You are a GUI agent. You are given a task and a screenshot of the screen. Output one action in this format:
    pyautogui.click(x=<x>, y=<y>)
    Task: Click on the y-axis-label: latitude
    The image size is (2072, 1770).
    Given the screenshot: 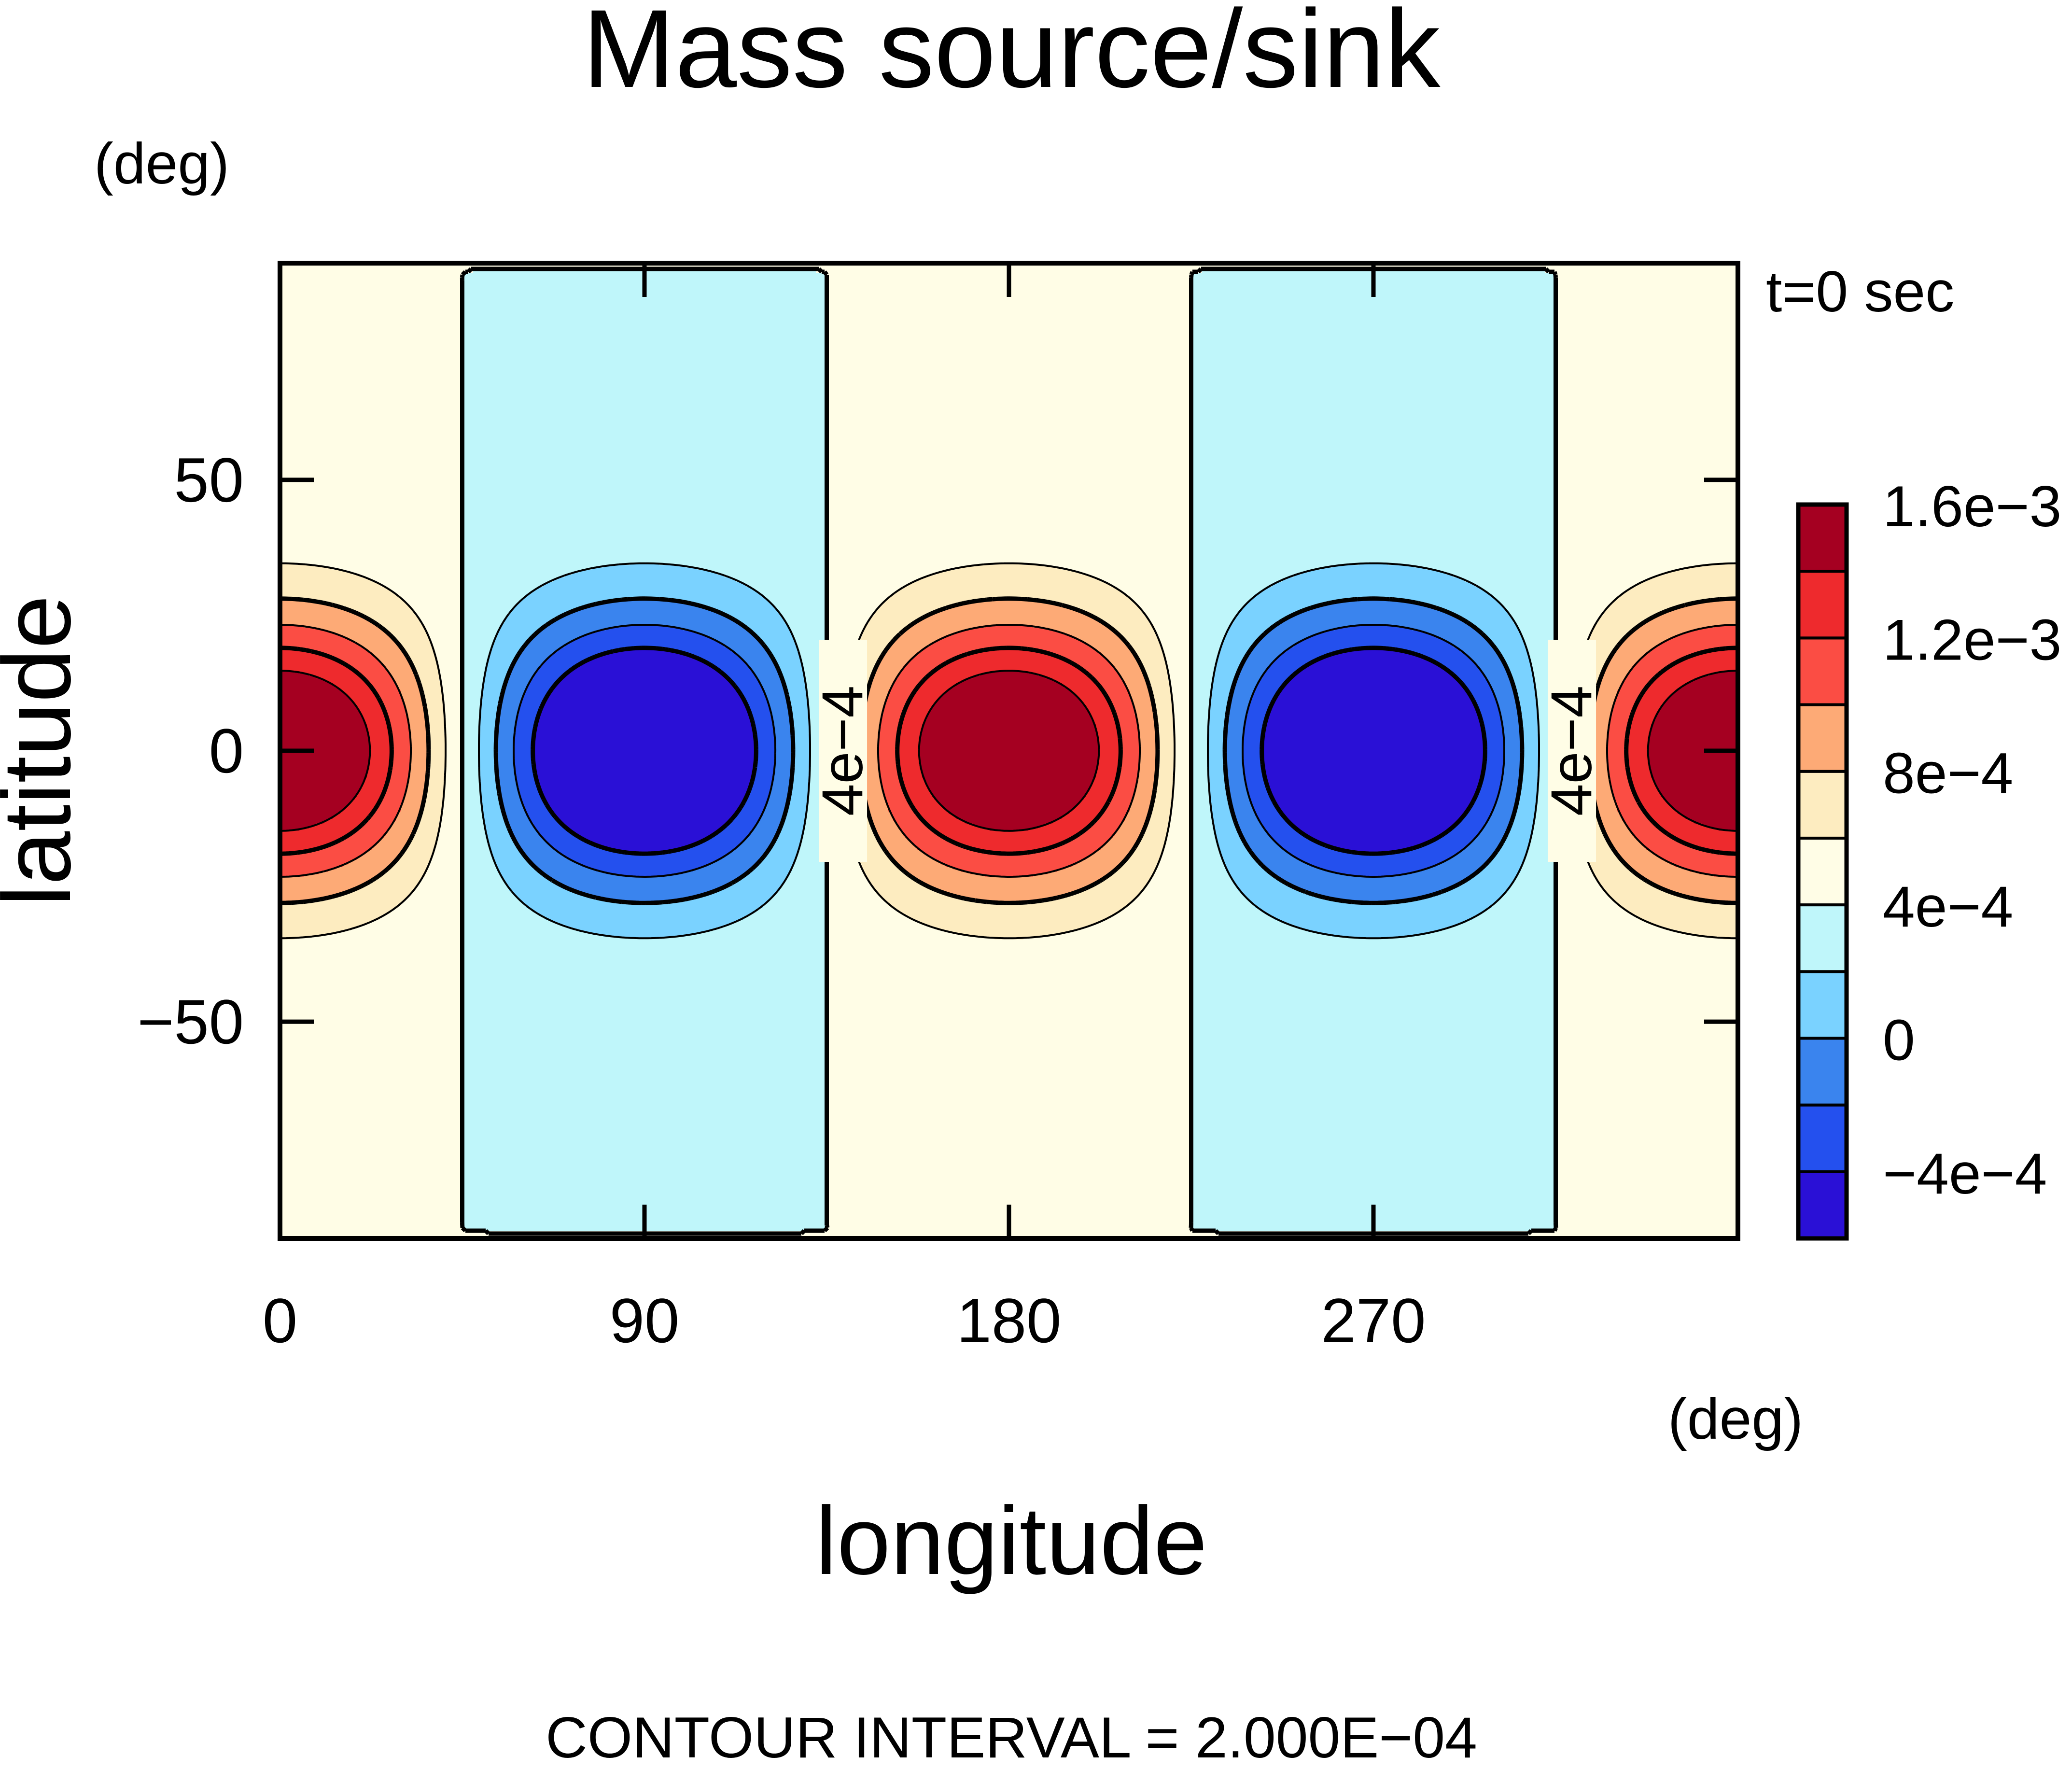 What is the action you would take?
    pyautogui.click(x=46, y=751)
    